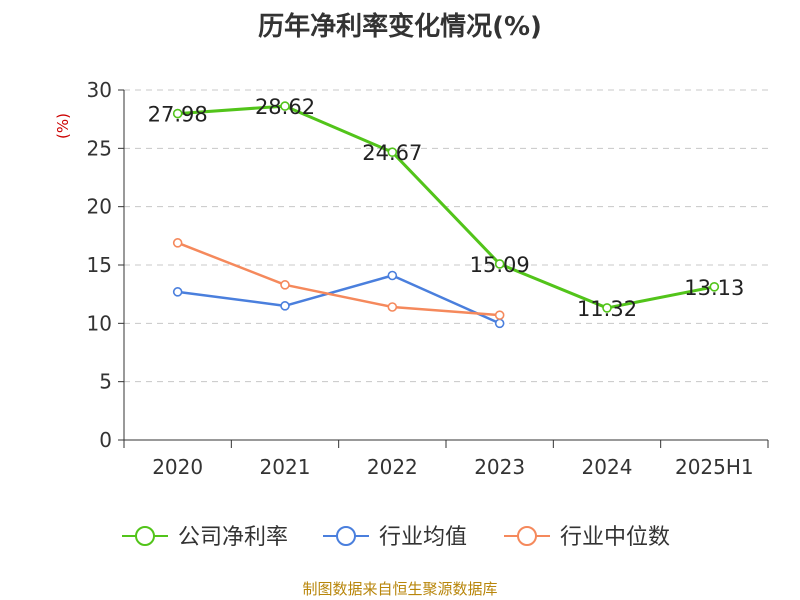 This screenshot has height=600, width=800. Describe the element at coordinates (105, 382) in the screenshot. I see `y-tick-label: 5` at that location.